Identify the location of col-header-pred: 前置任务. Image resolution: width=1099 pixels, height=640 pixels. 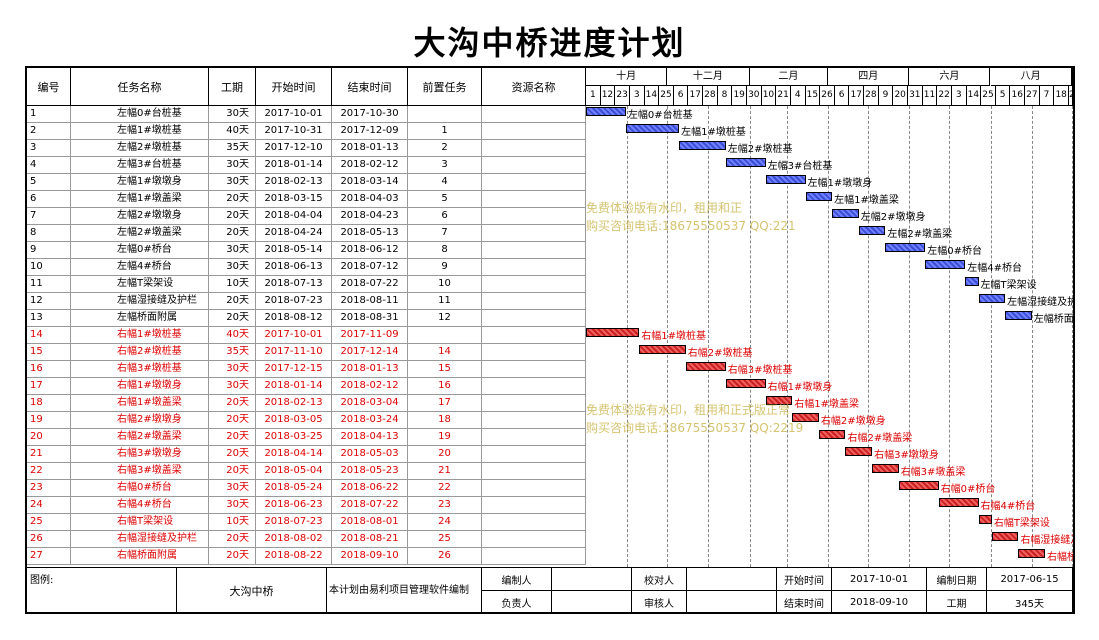
(445, 87).